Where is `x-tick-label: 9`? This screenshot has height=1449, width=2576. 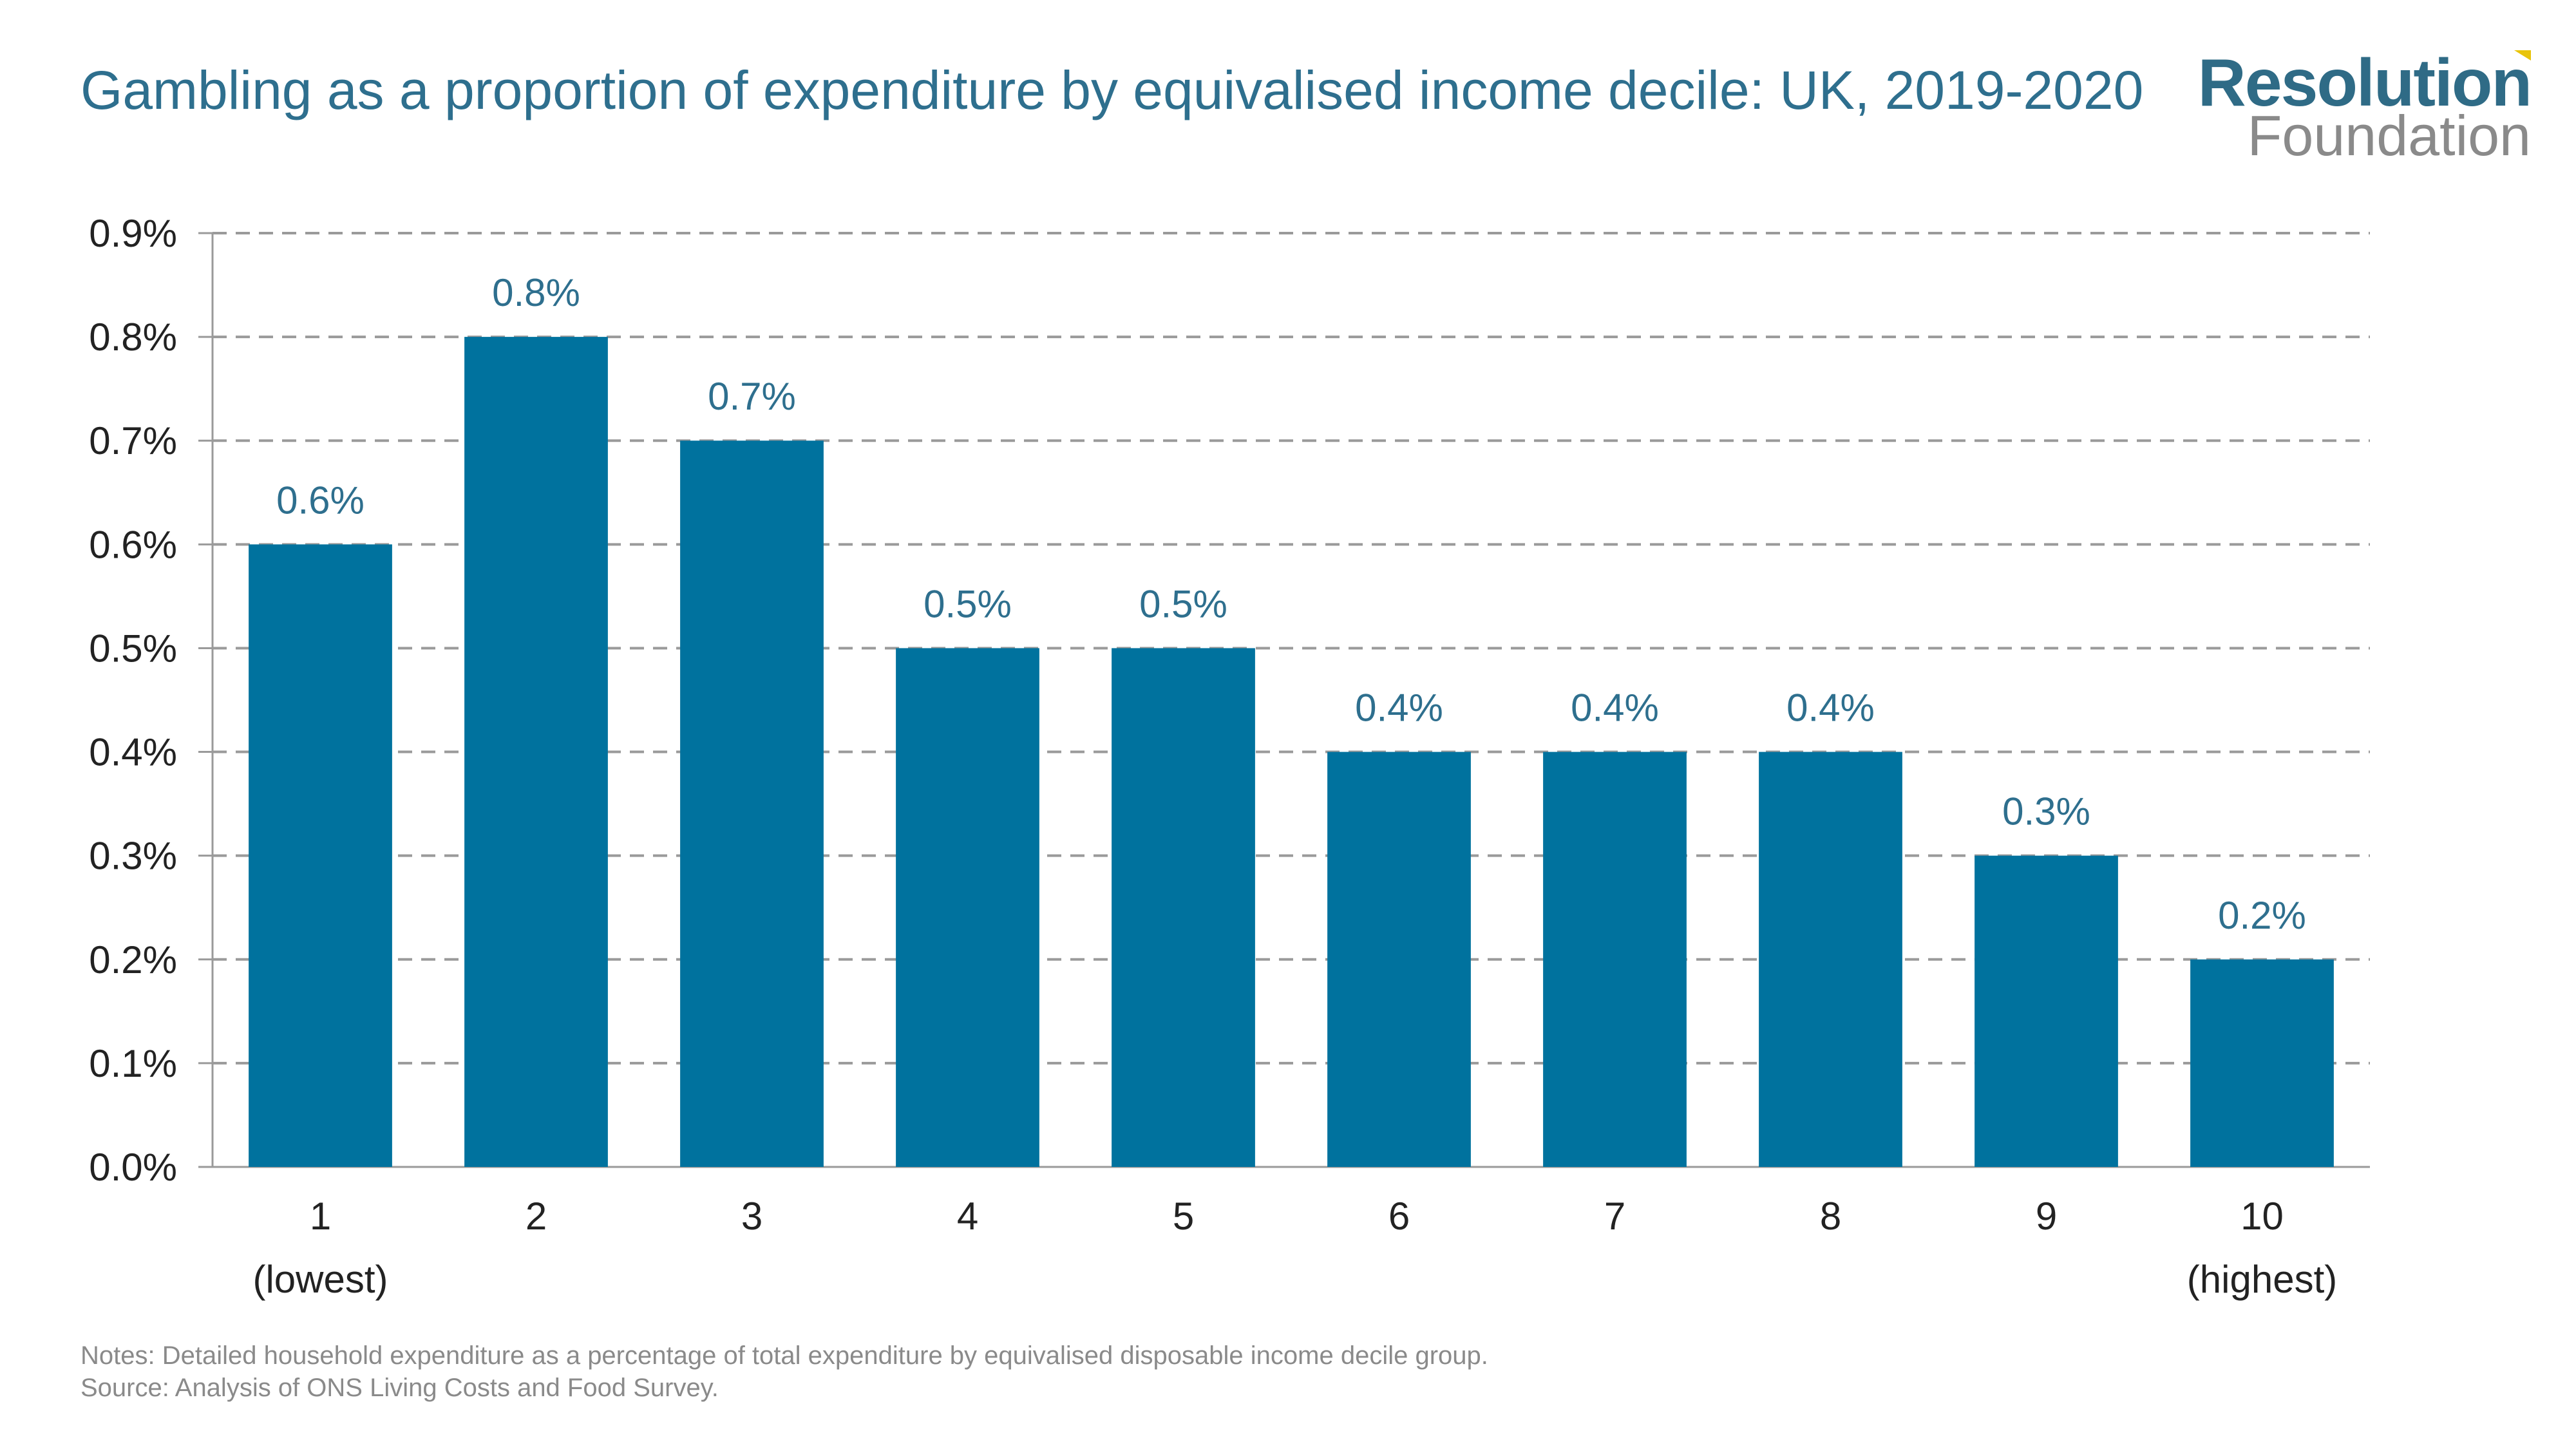
x-tick-label: 9 is located at coordinates (2047, 1217).